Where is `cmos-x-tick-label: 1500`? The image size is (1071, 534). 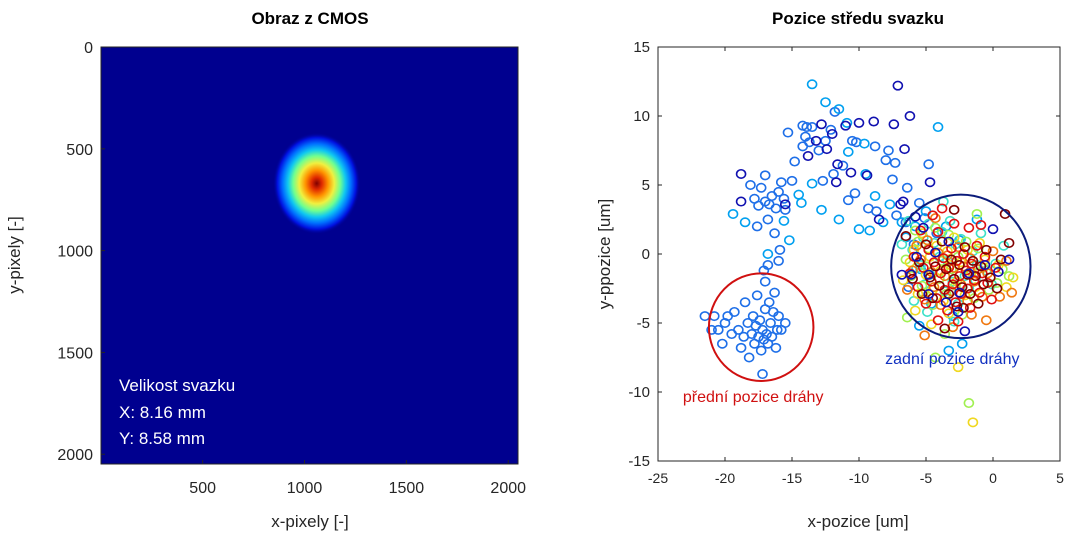 cmos-x-tick-label: 1500 is located at coordinates (407, 488).